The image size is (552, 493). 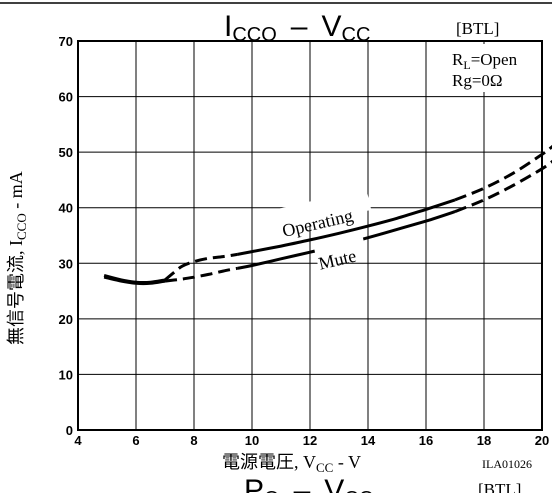 I want to click on conditions-bg, so click(x=494, y=68).